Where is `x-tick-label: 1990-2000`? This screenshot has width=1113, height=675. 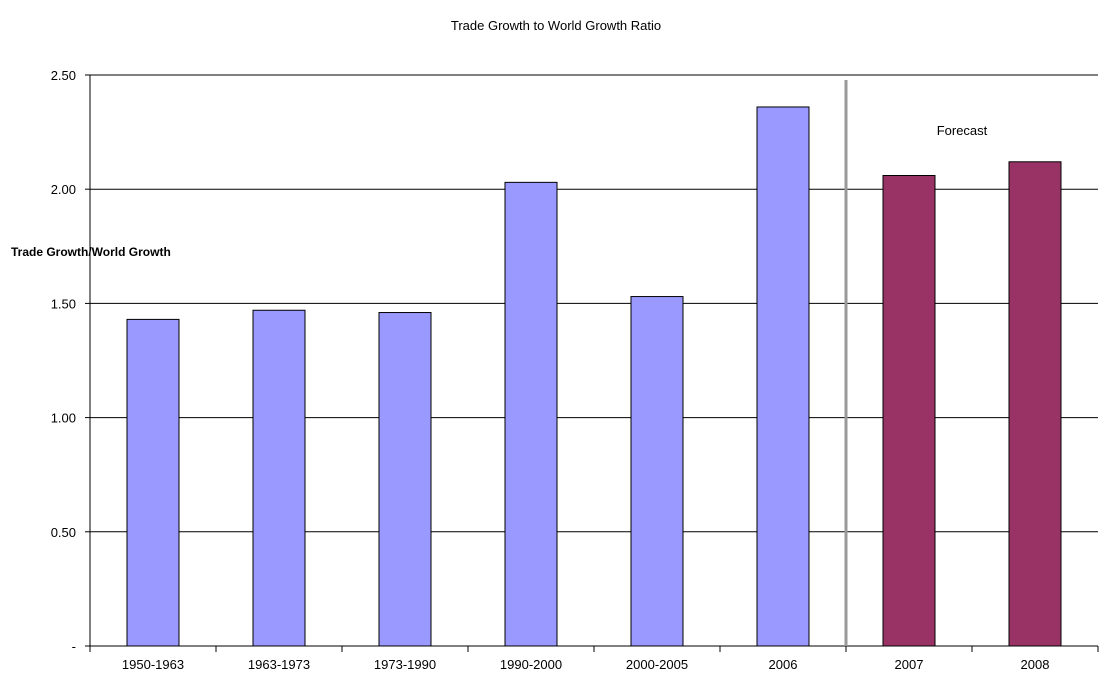 x-tick-label: 1990-2000 is located at coordinates (531, 664).